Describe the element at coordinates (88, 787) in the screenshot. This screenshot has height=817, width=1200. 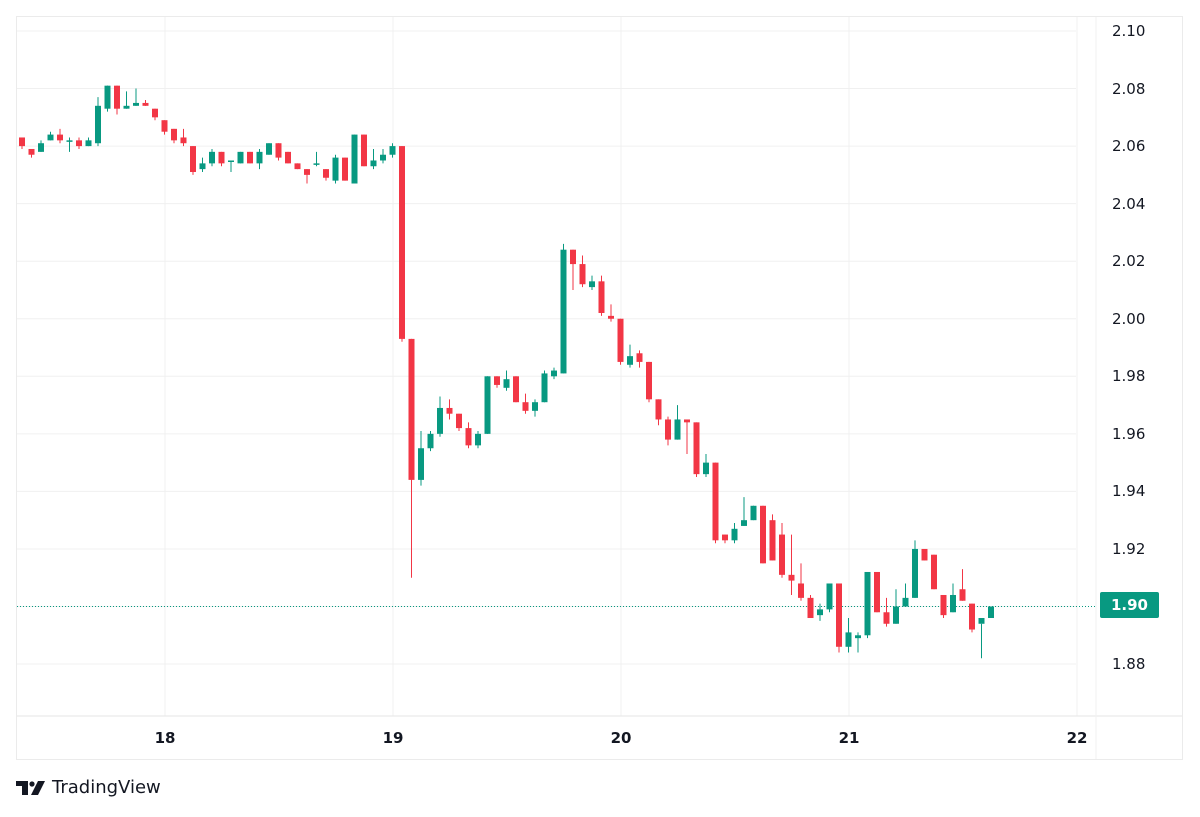
I see `tradingview-logo: TradingView` at that location.